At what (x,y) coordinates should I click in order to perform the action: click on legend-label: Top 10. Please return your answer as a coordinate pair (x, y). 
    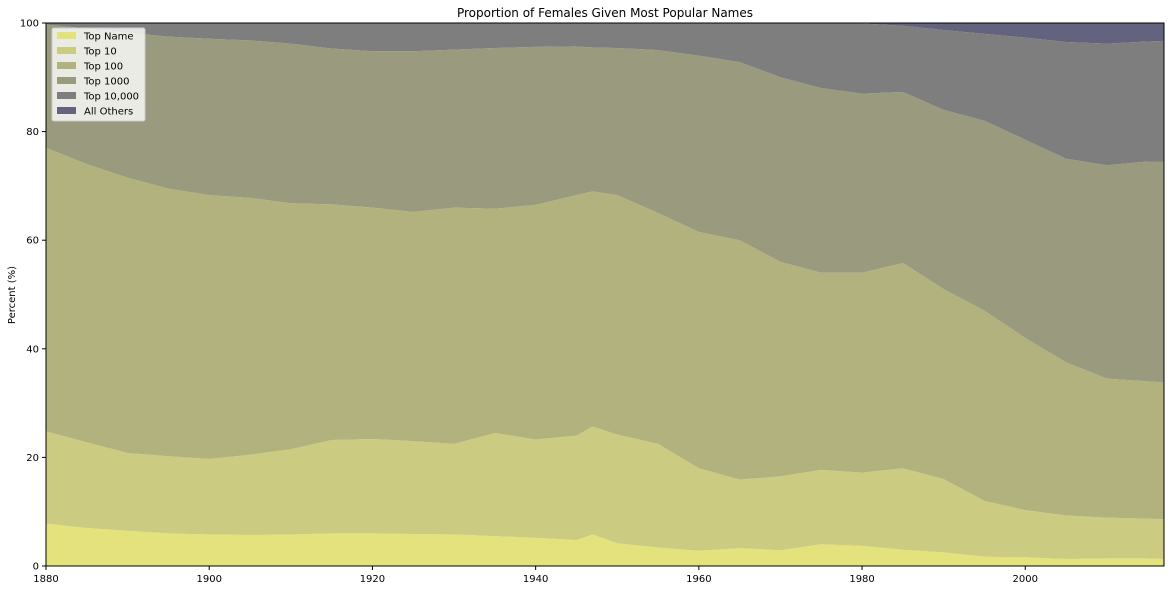
    Looking at the image, I should click on (100, 52).